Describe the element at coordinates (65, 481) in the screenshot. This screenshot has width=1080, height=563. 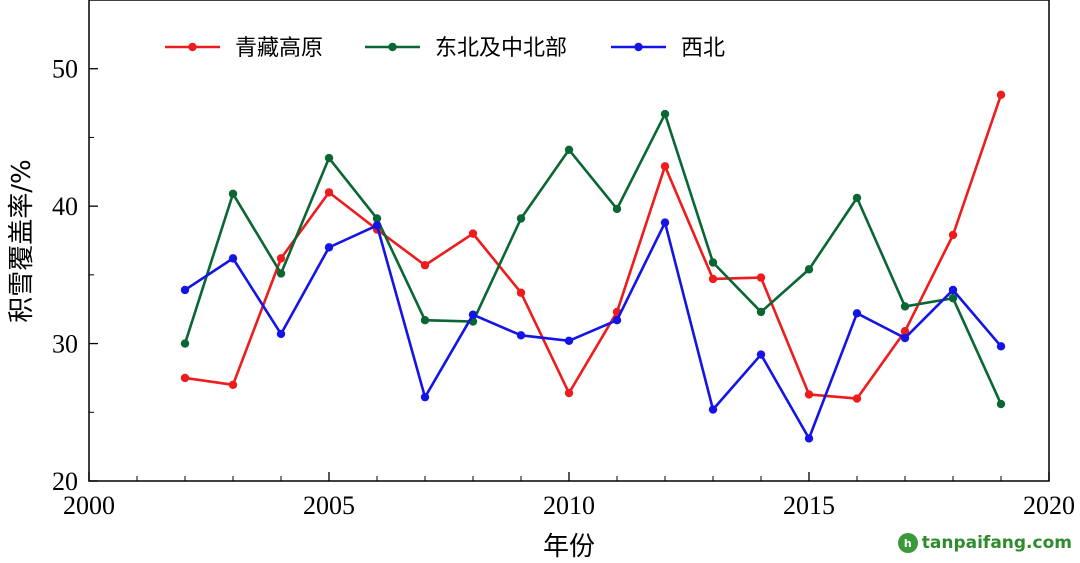
I see `y-tick-label: 20` at that location.